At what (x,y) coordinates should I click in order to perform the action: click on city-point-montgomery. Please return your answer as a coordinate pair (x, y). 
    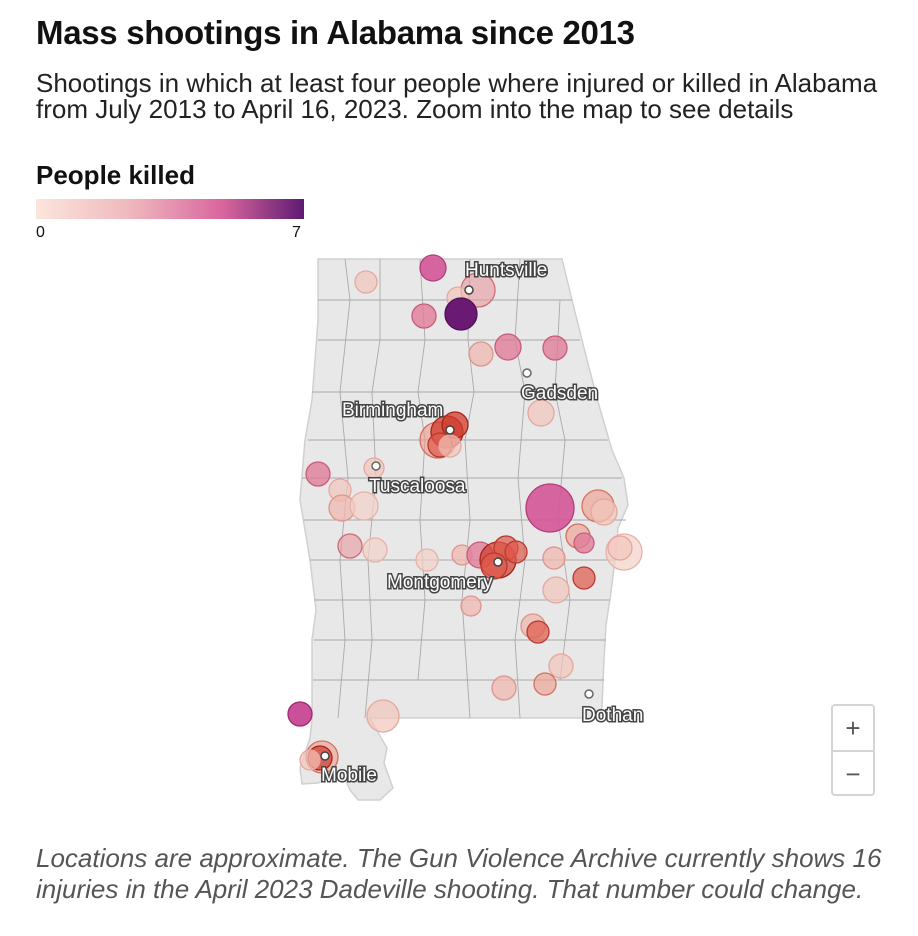
    Looking at the image, I should click on (498, 562).